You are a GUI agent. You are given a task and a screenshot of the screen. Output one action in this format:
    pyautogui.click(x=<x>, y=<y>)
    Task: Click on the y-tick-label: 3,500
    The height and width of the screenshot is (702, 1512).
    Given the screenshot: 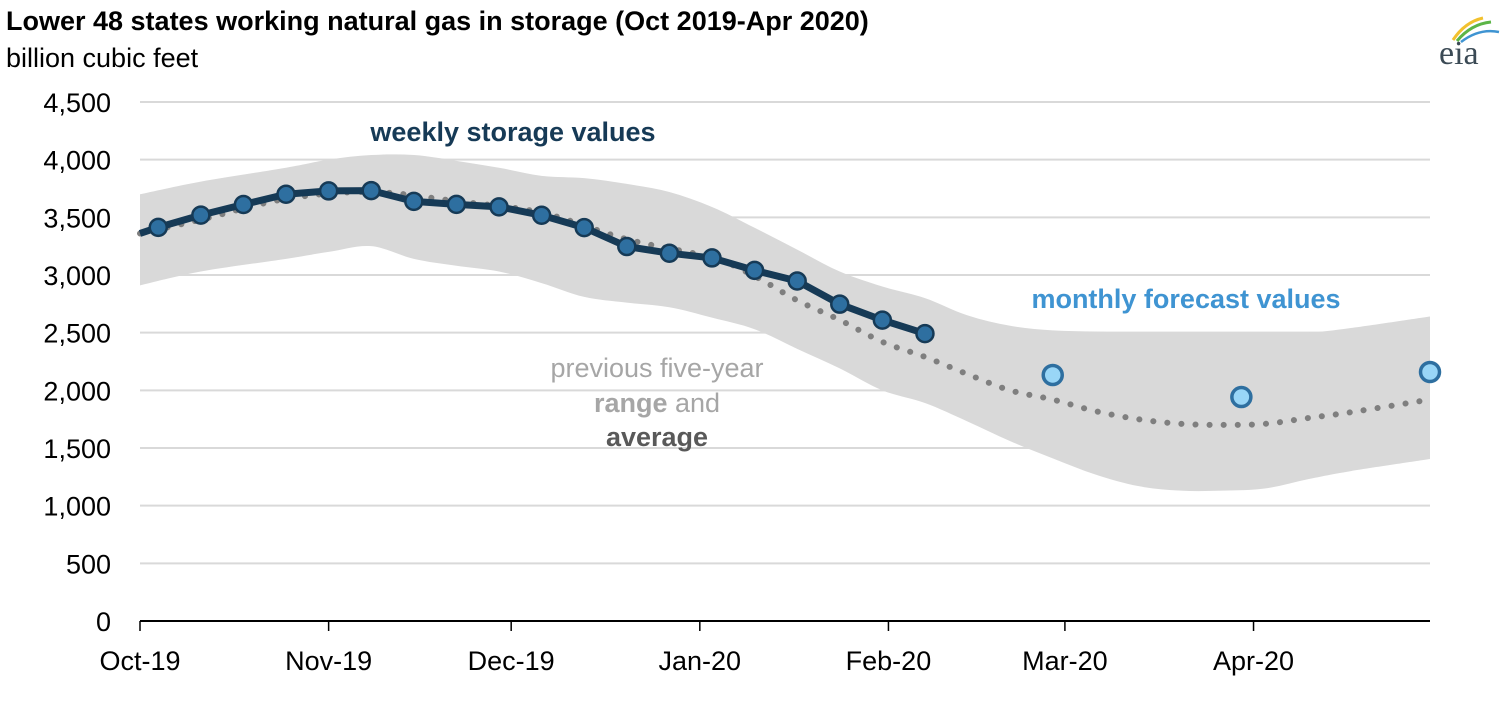 What is the action you would take?
    pyautogui.click(x=77, y=218)
    